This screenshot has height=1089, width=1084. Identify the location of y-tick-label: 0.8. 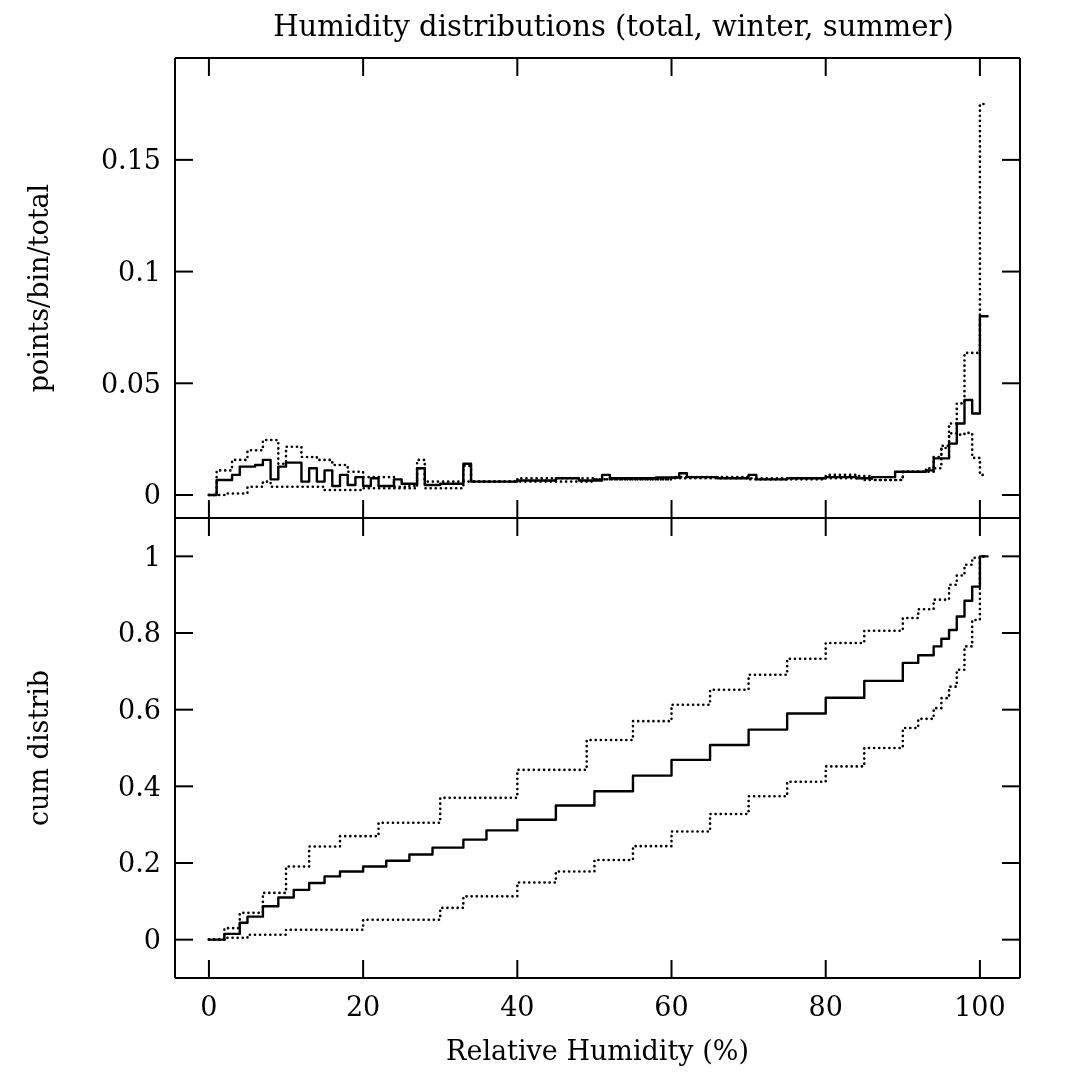
(139, 633).